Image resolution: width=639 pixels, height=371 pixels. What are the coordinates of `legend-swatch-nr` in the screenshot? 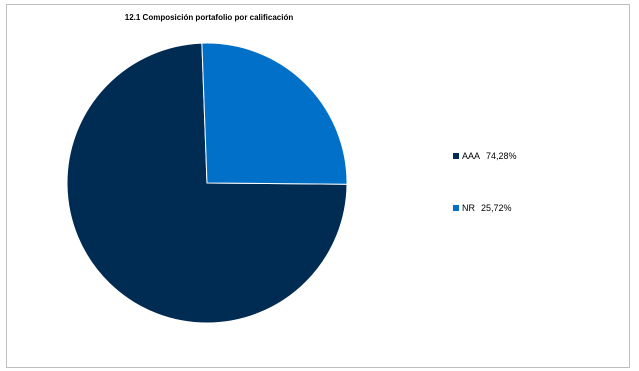 It's located at (456, 208).